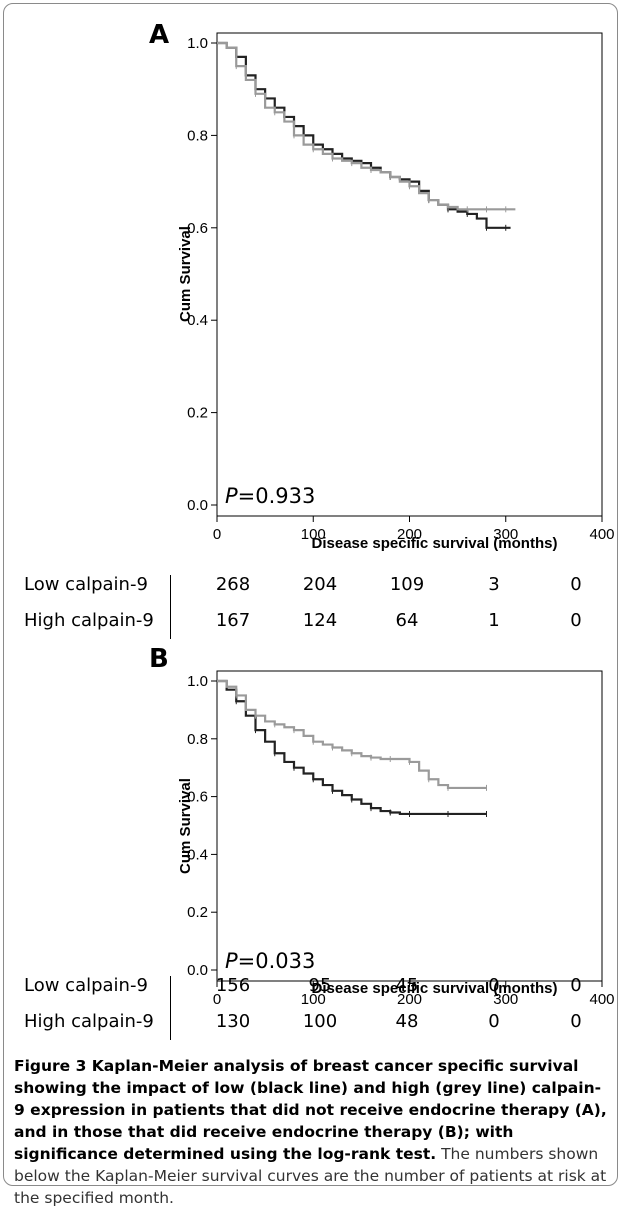 This screenshot has height=1230, width=625. I want to click on risk-count: 48, so click(407, 1021).